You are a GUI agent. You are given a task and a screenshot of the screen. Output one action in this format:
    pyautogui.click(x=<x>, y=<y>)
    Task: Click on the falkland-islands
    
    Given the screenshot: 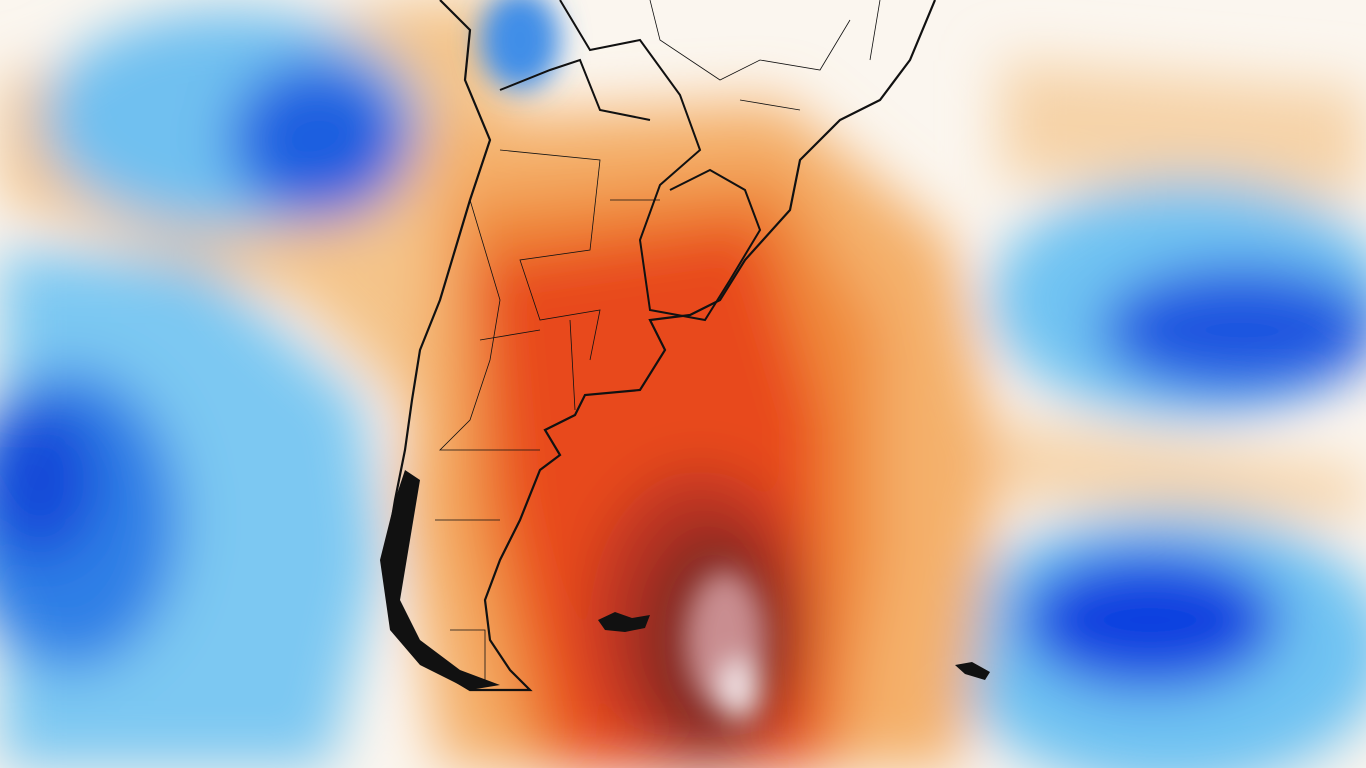 What is the action you would take?
    pyautogui.click(x=624, y=622)
    